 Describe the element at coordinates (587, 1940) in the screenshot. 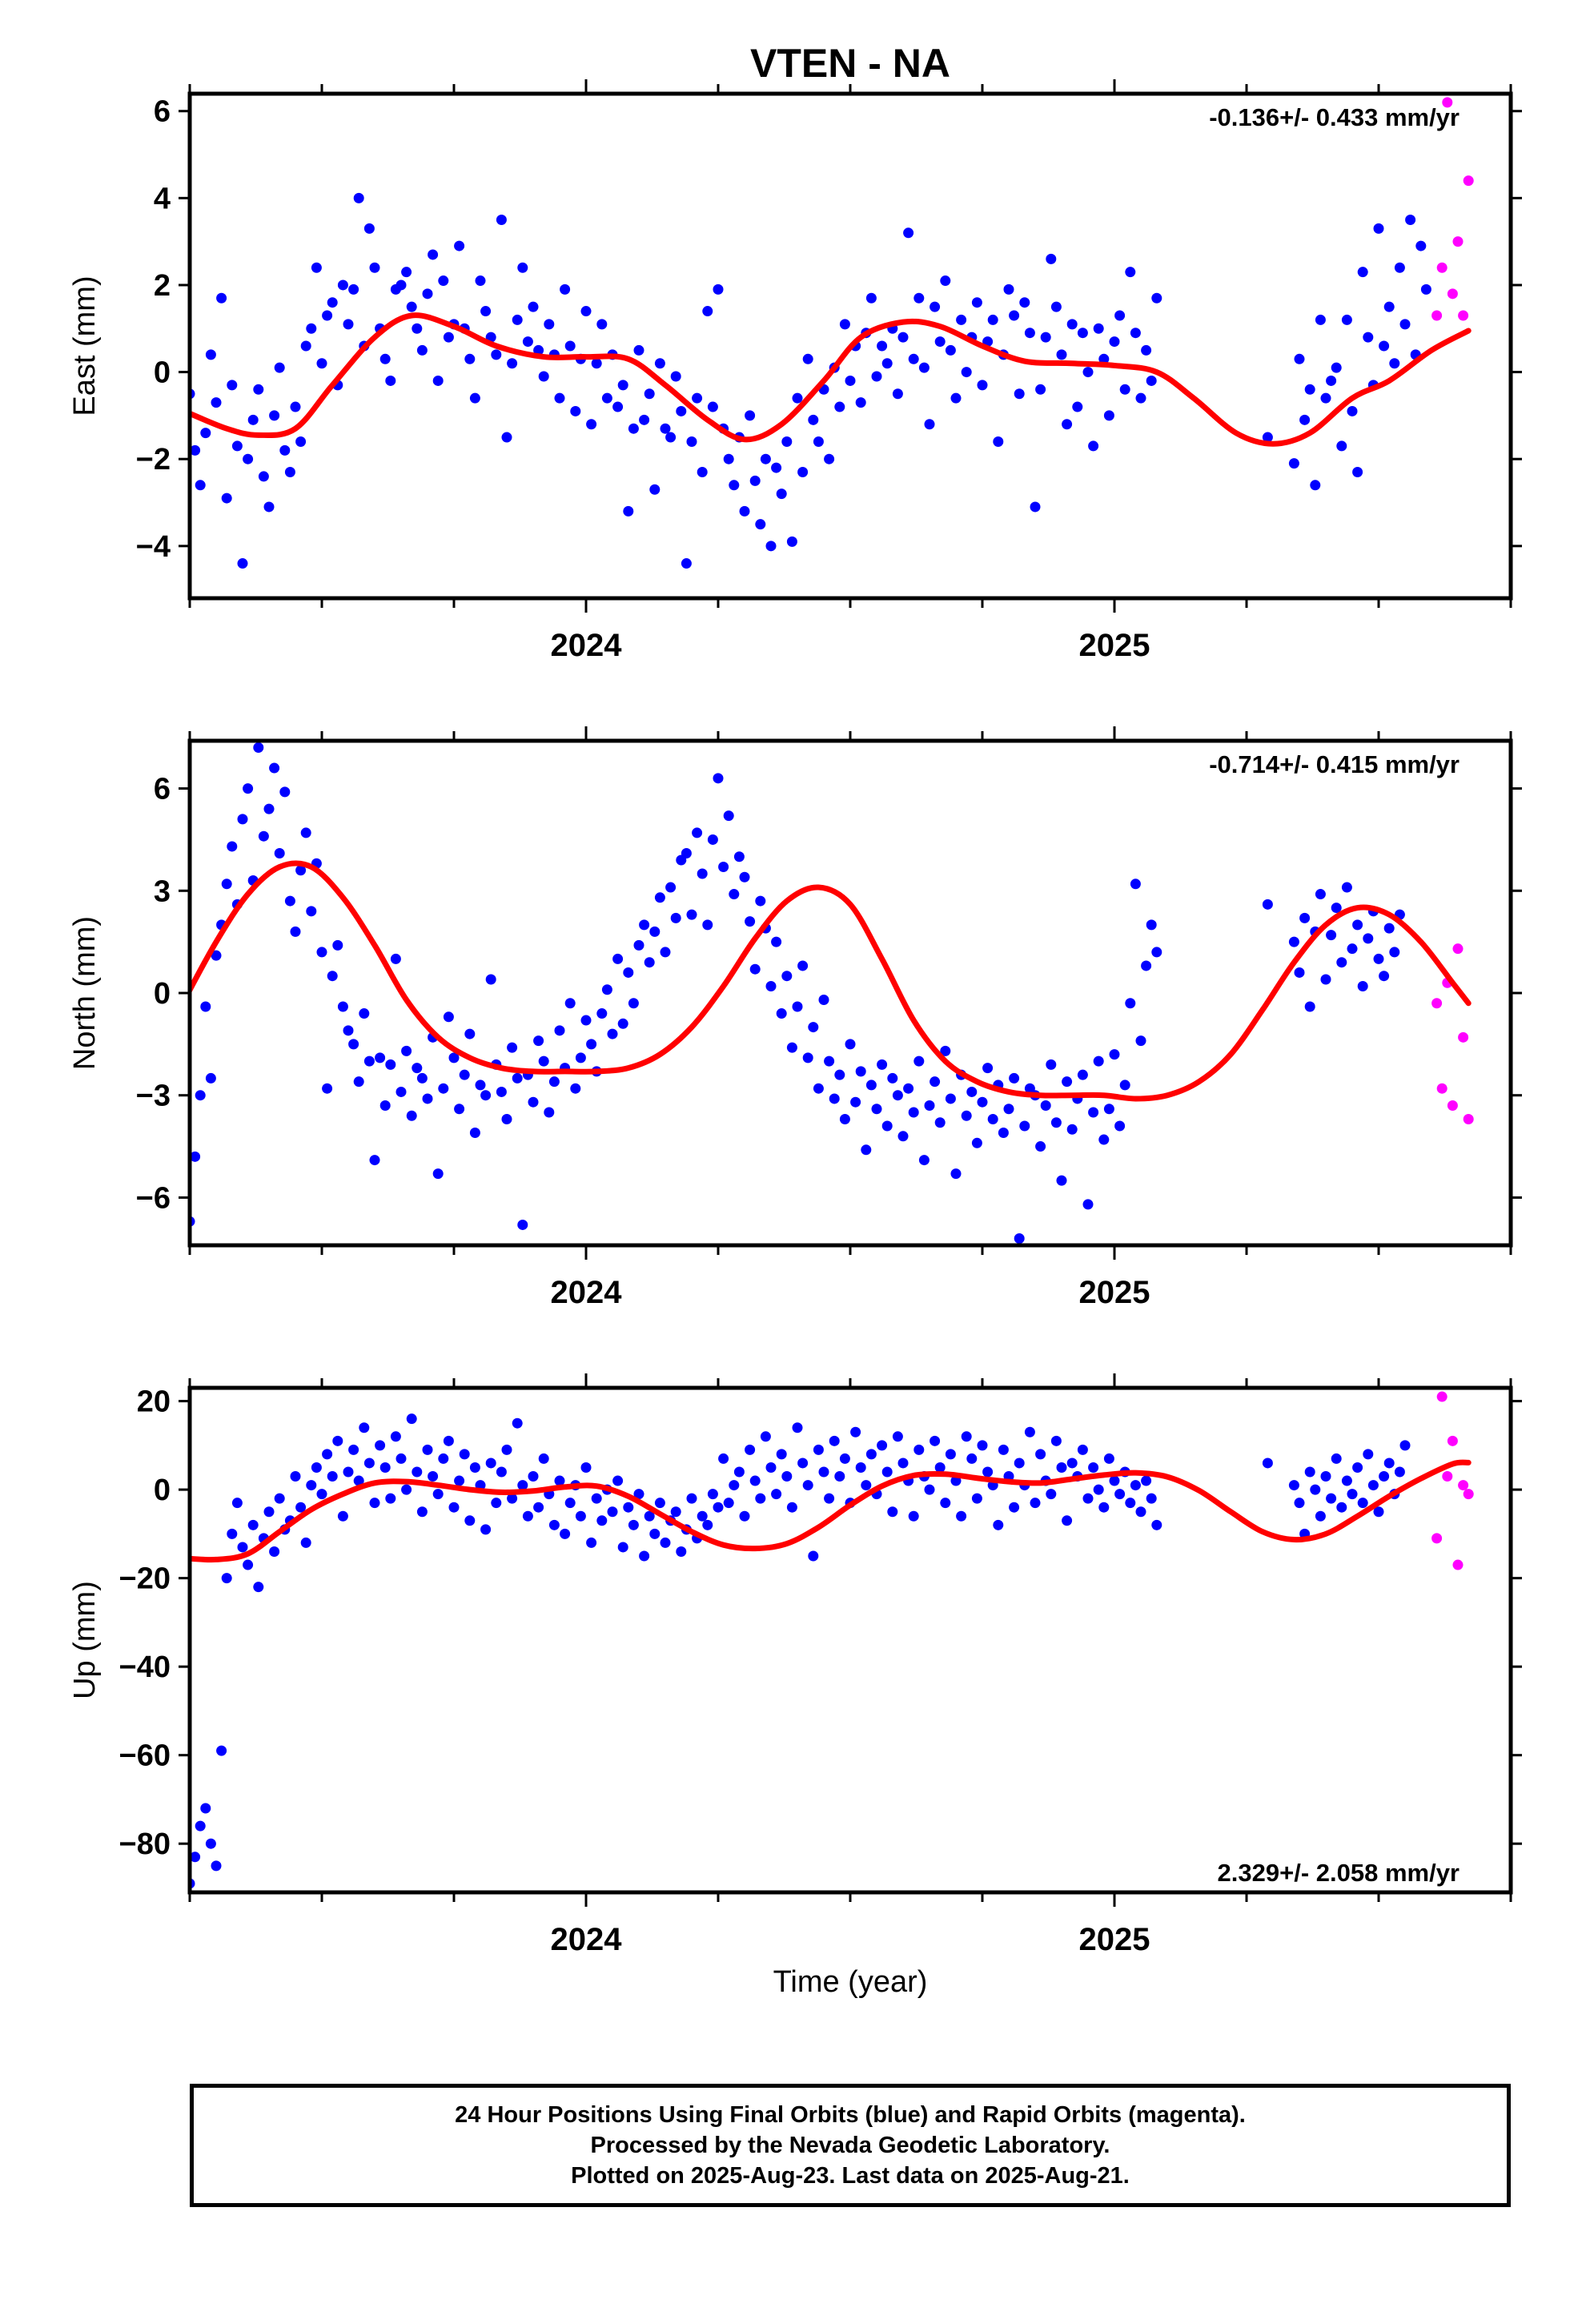

I see `x-tick-label: 2024` at that location.